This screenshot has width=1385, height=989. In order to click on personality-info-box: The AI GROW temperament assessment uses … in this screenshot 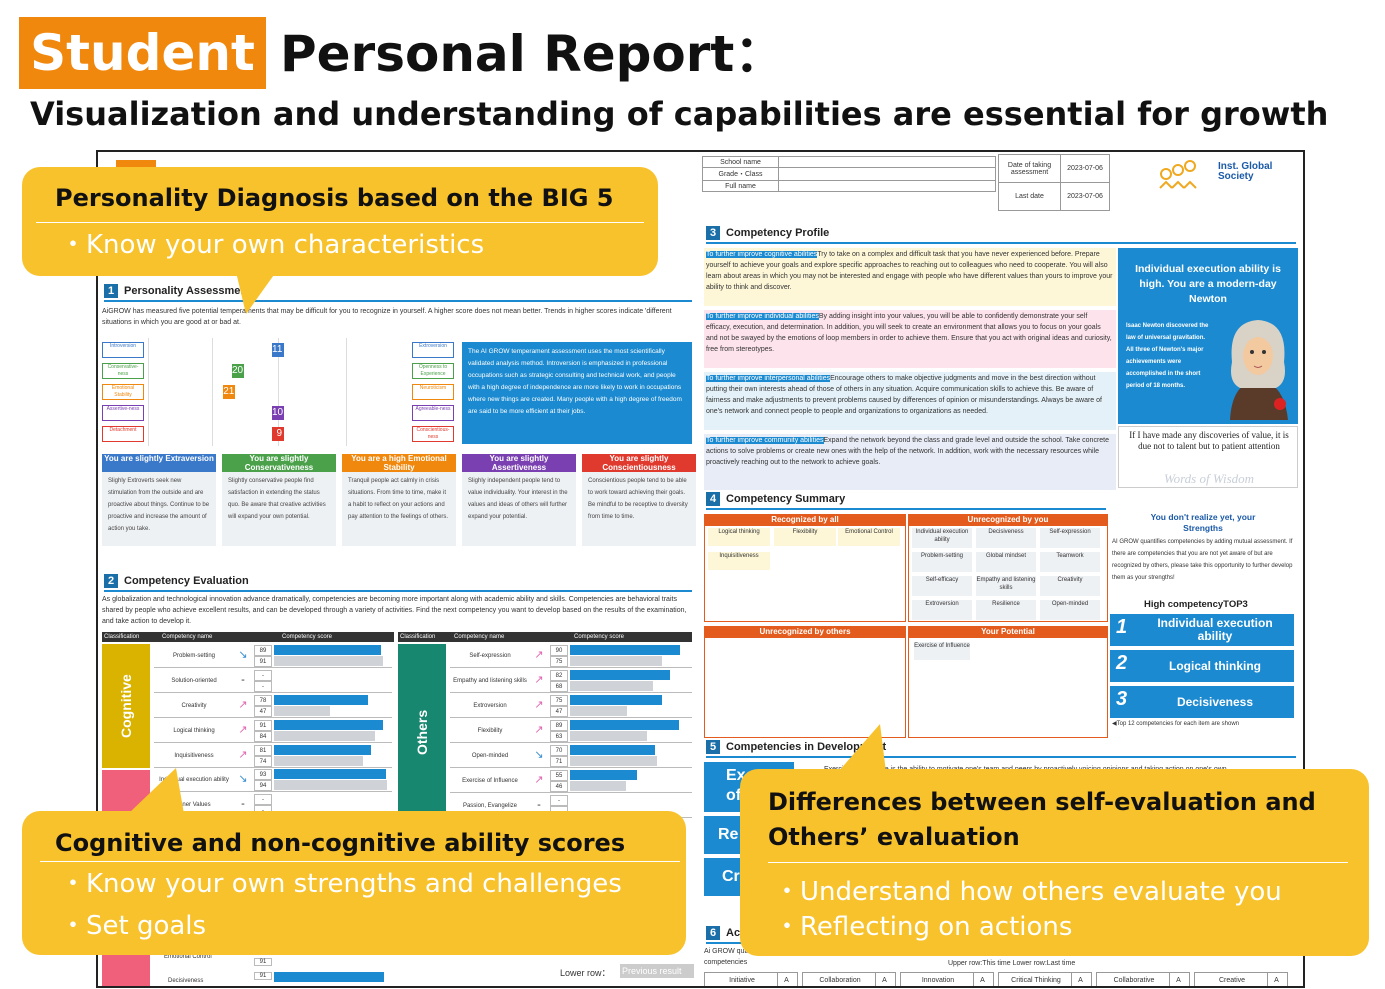, I will do `click(577, 393)`.